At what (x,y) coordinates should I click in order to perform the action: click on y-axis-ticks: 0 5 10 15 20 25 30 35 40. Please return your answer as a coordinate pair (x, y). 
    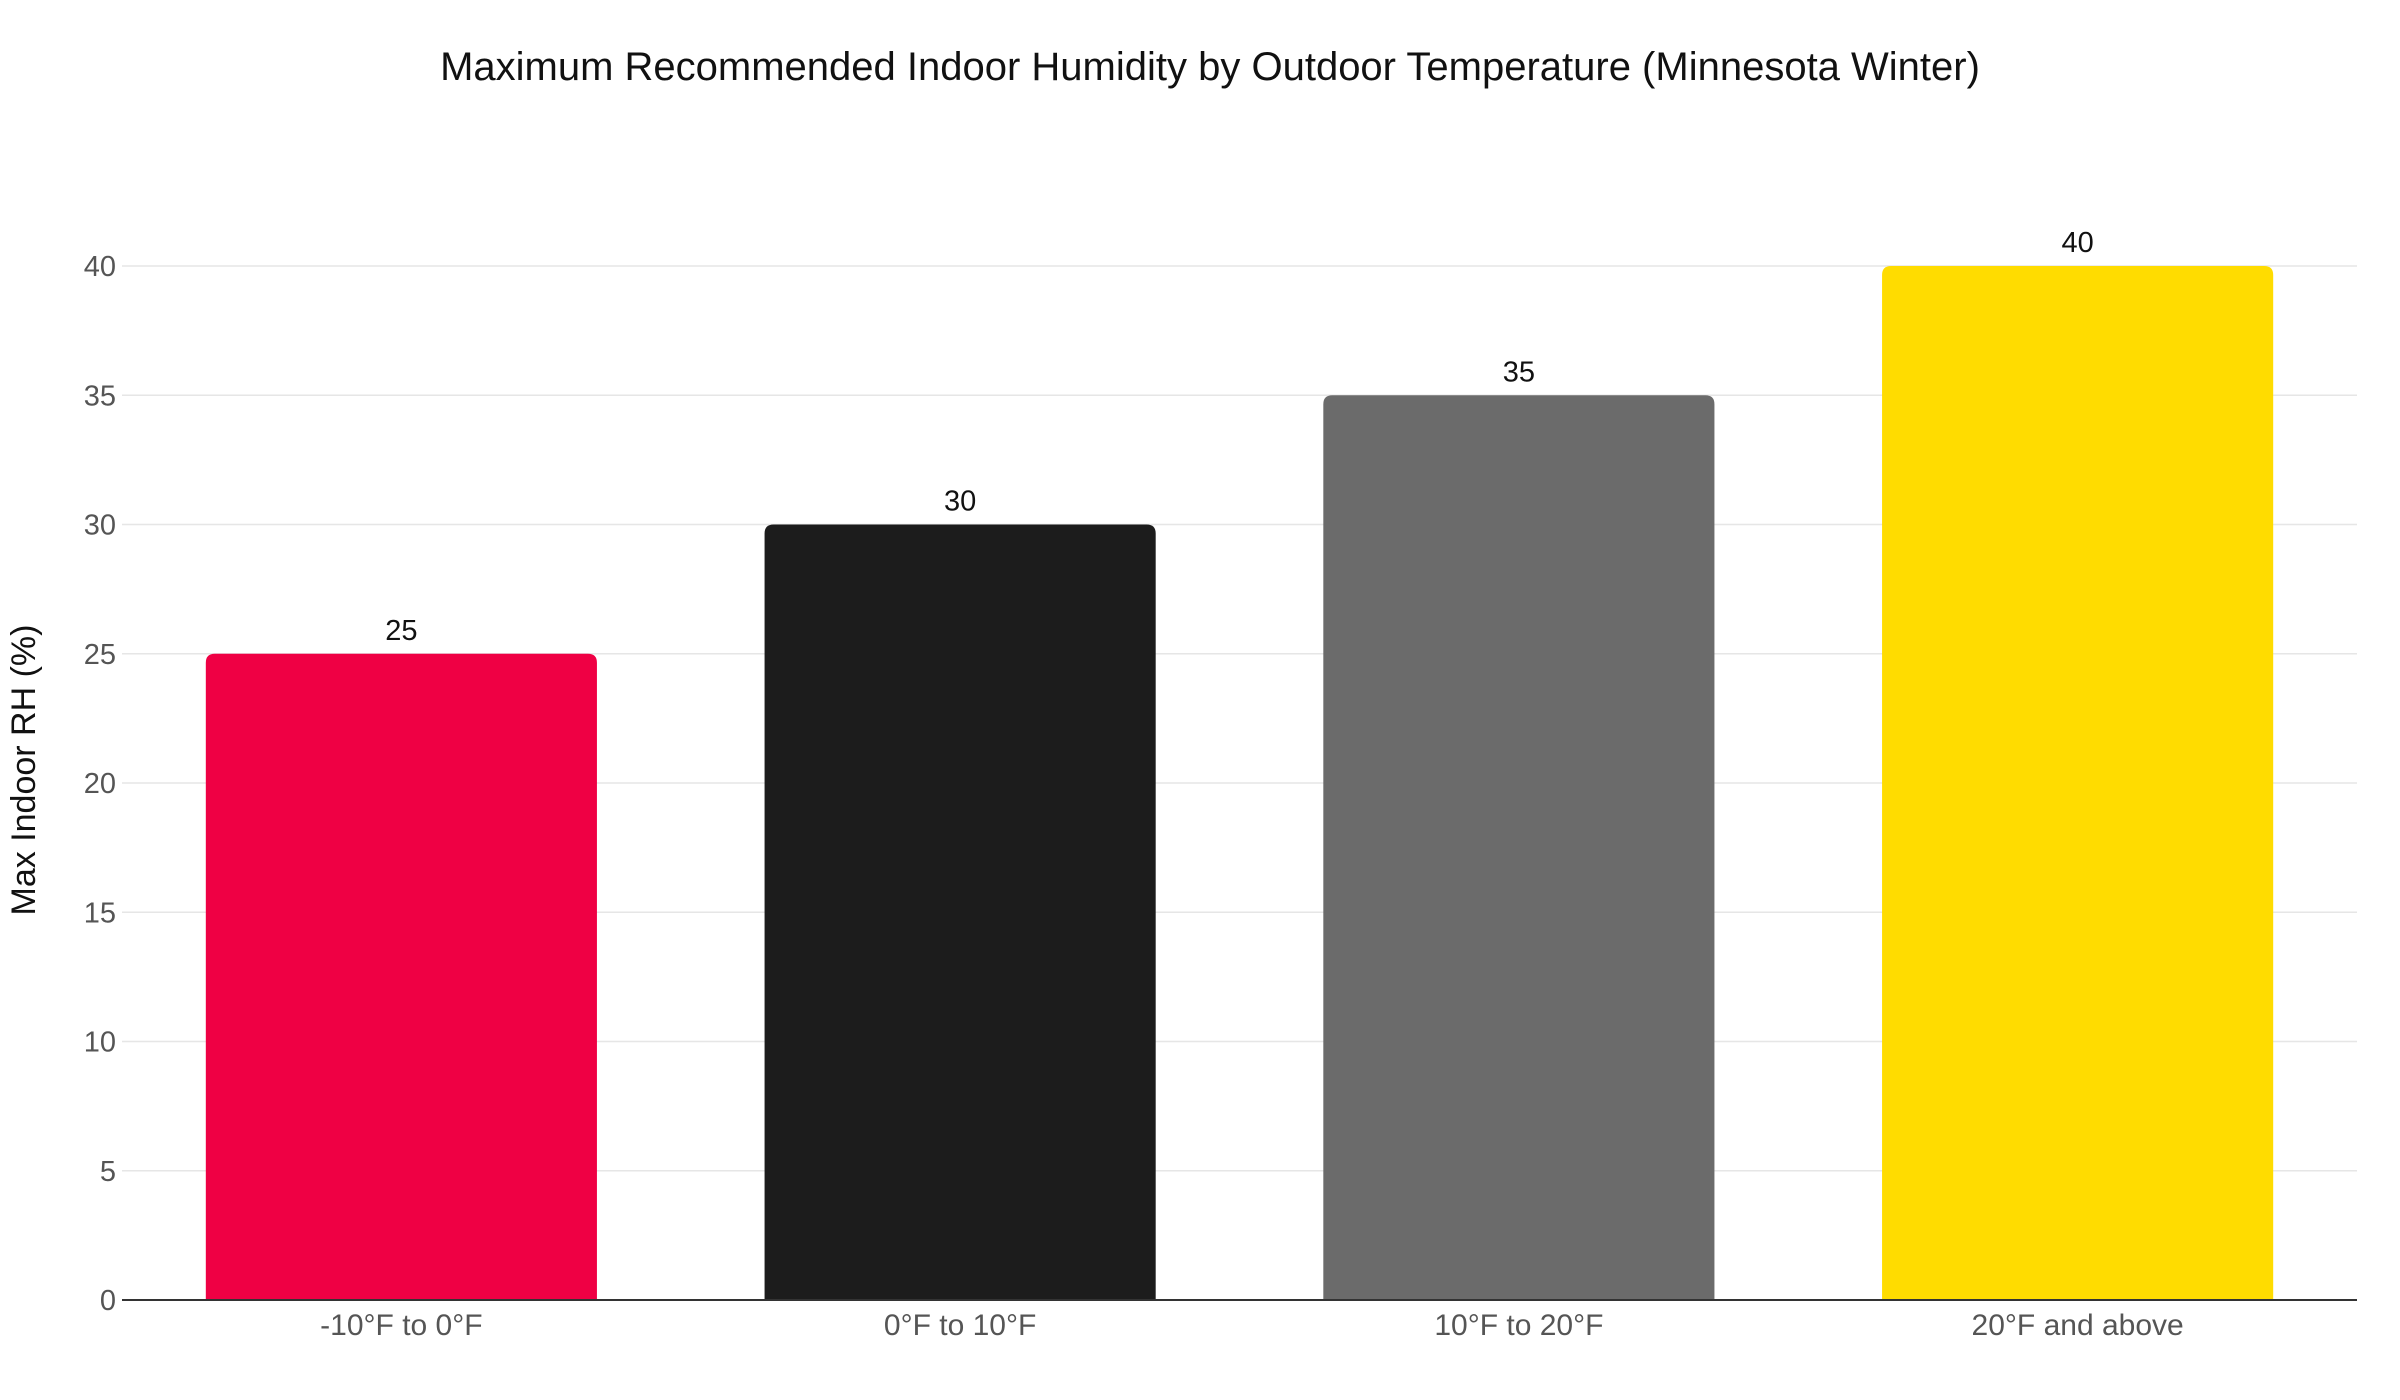
    Looking at the image, I should click on (100, 784).